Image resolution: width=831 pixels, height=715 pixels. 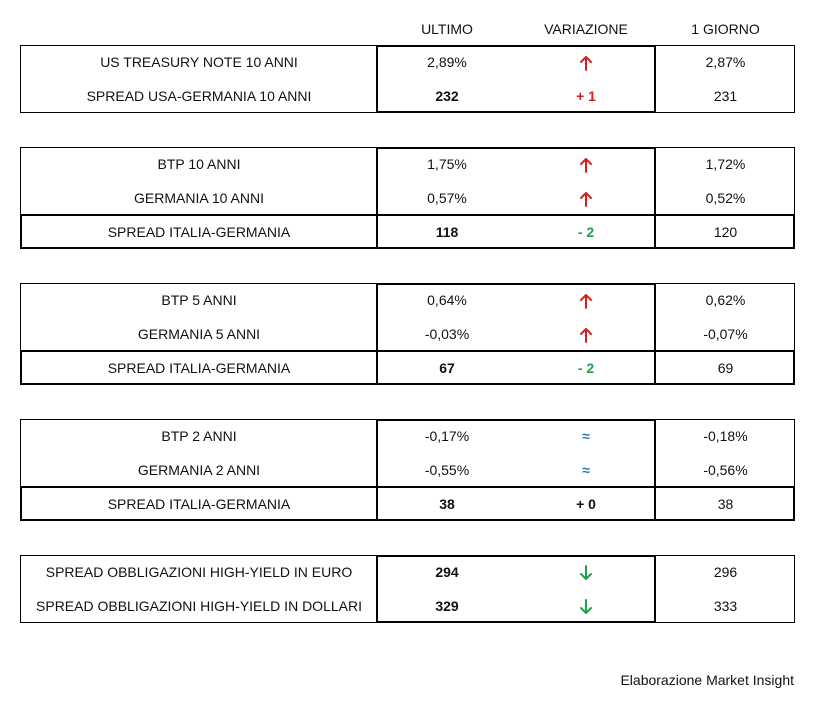 What do you see at coordinates (725, 62) in the screenshot?
I see `giorno-value: 2,87%` at bounding box center [725, 62].